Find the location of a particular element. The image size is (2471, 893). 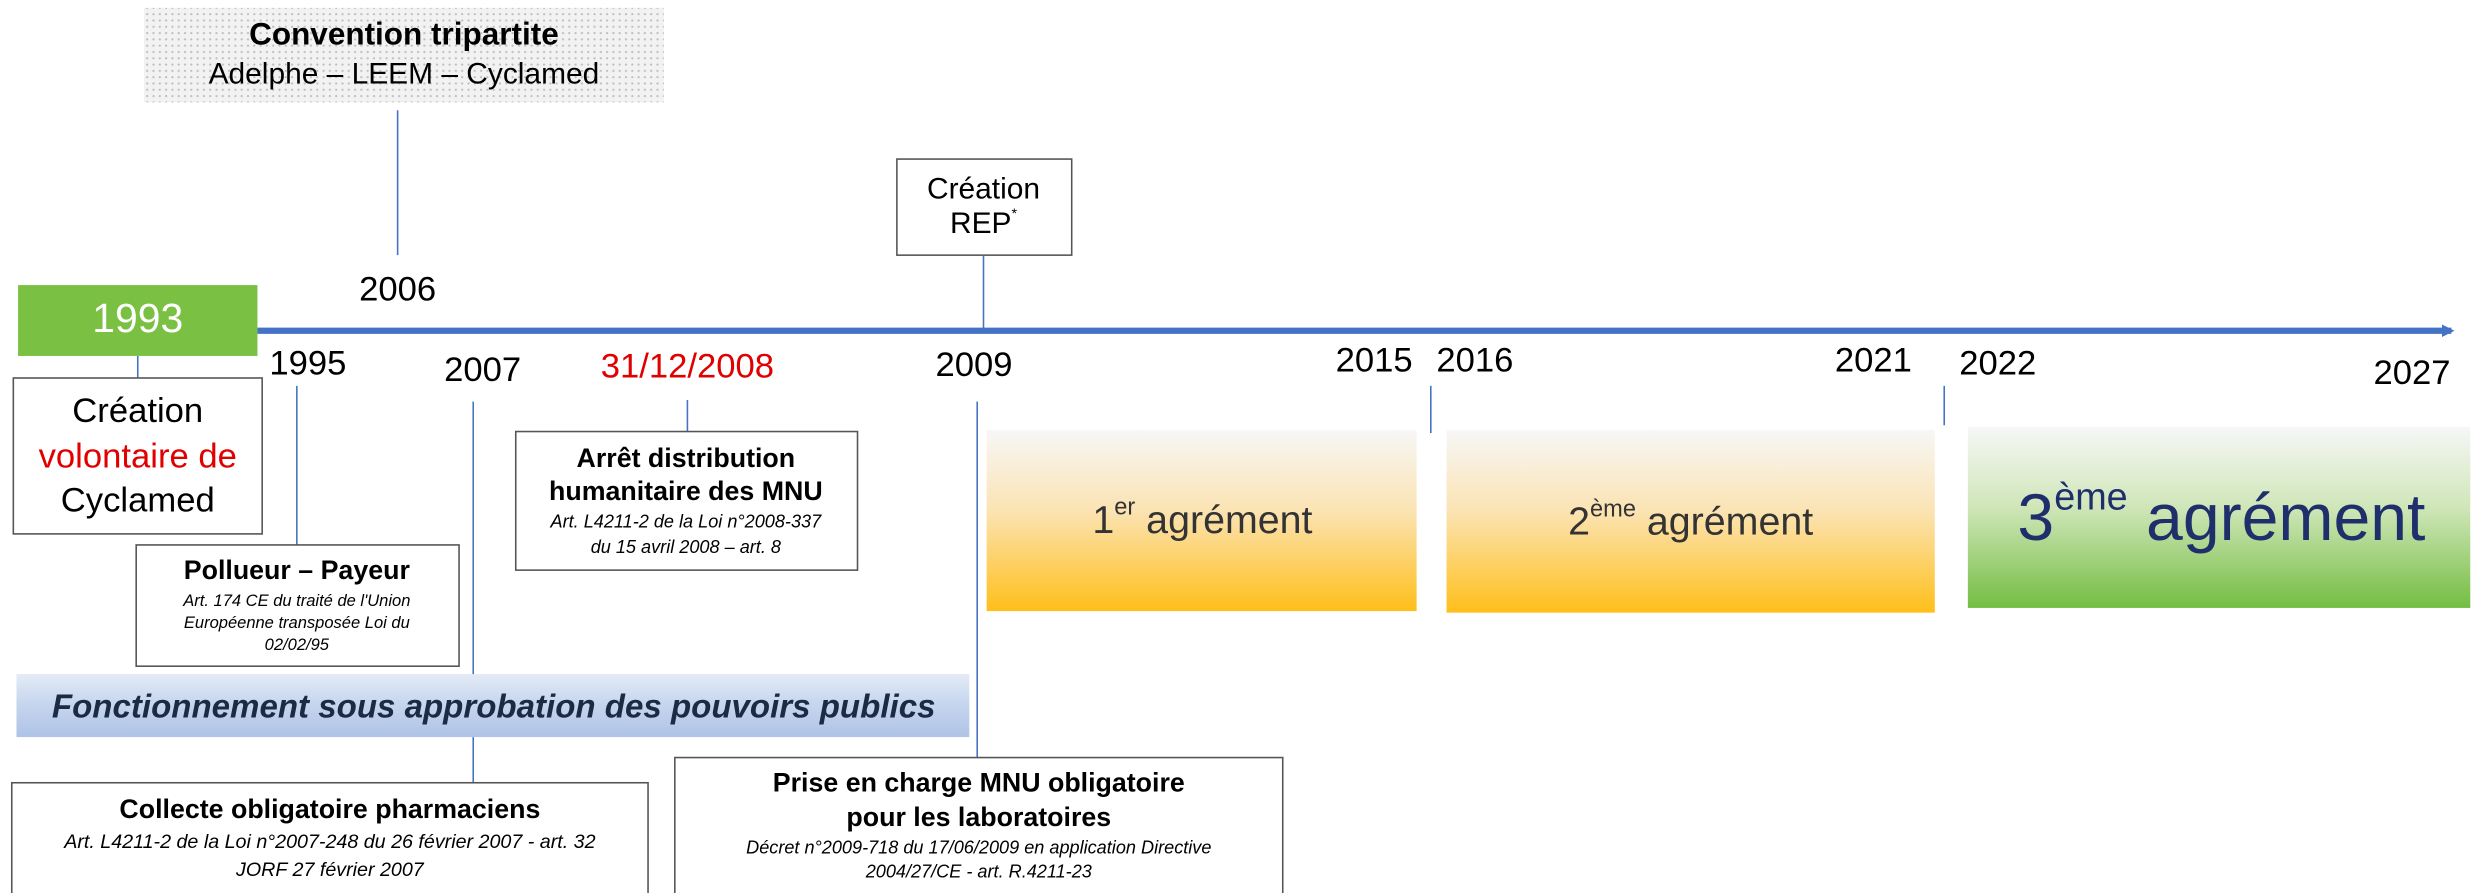

event-text: du 15 avril 2008 – art. 8 is located at coordinates (686, 547).